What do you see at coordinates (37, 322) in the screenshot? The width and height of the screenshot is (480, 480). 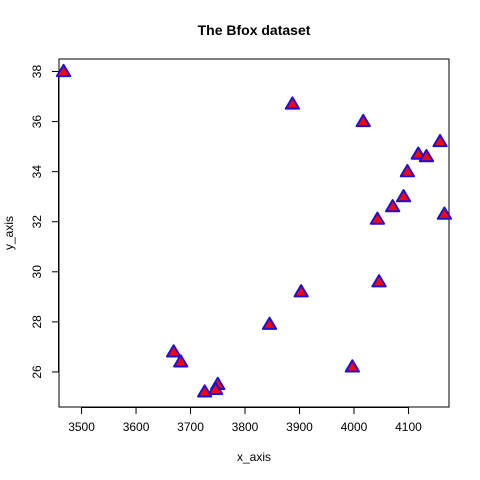 I see `y-tick-label: 28` at bounding box center [37, 322].